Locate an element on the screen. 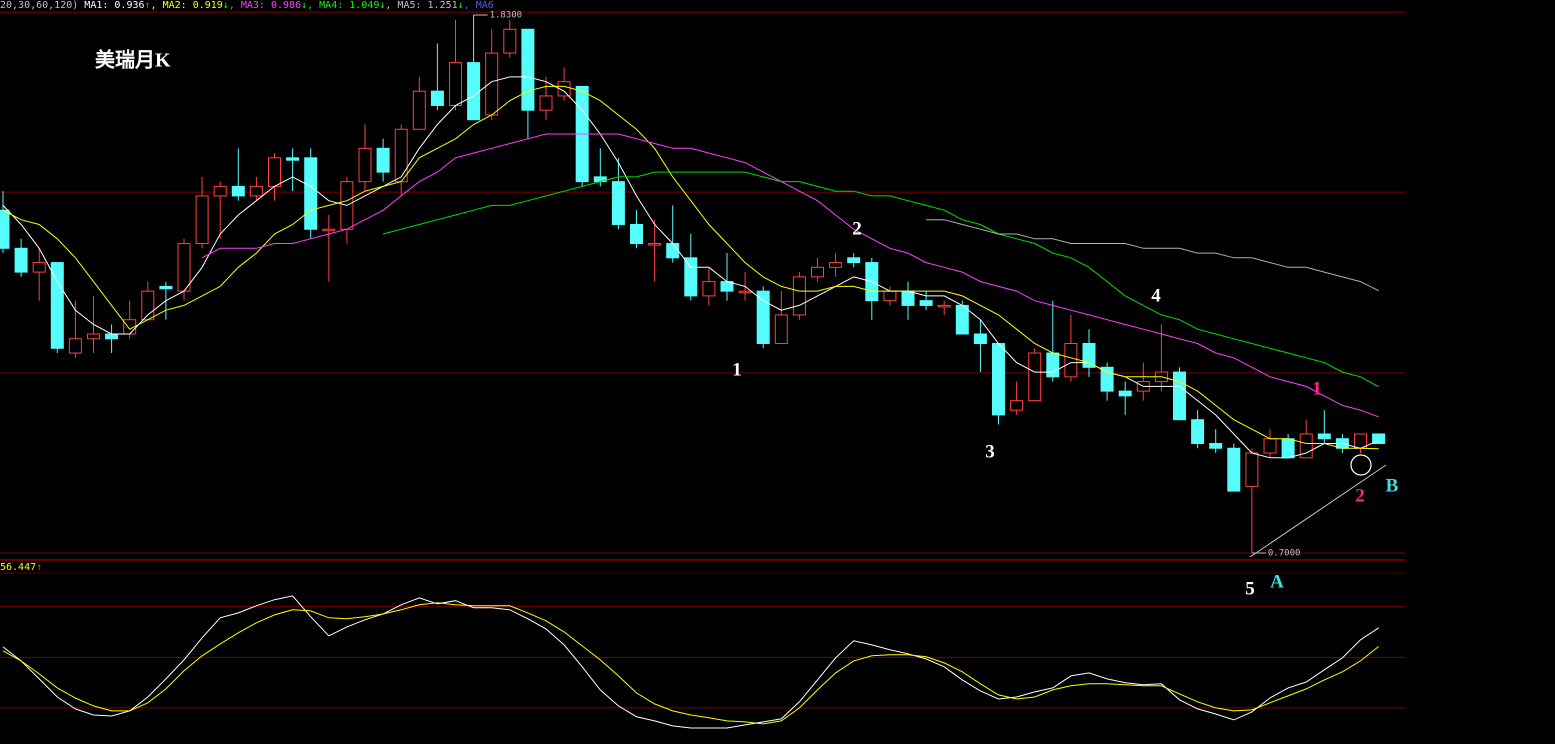 Image resolution: width=1555 pixels, height=744 pixels. header-item: 20,30,60,120) is located at coordinates (39, 5).